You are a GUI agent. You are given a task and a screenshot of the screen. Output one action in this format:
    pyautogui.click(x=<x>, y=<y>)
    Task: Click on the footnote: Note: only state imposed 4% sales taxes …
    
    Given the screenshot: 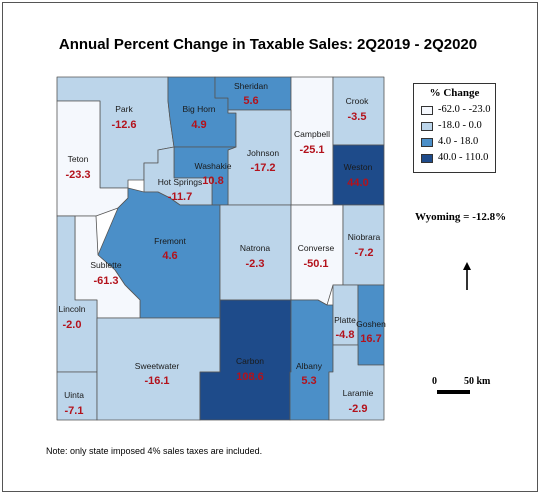 What is the action you would take?
    pyautogui.click(x=154, y=451)
    